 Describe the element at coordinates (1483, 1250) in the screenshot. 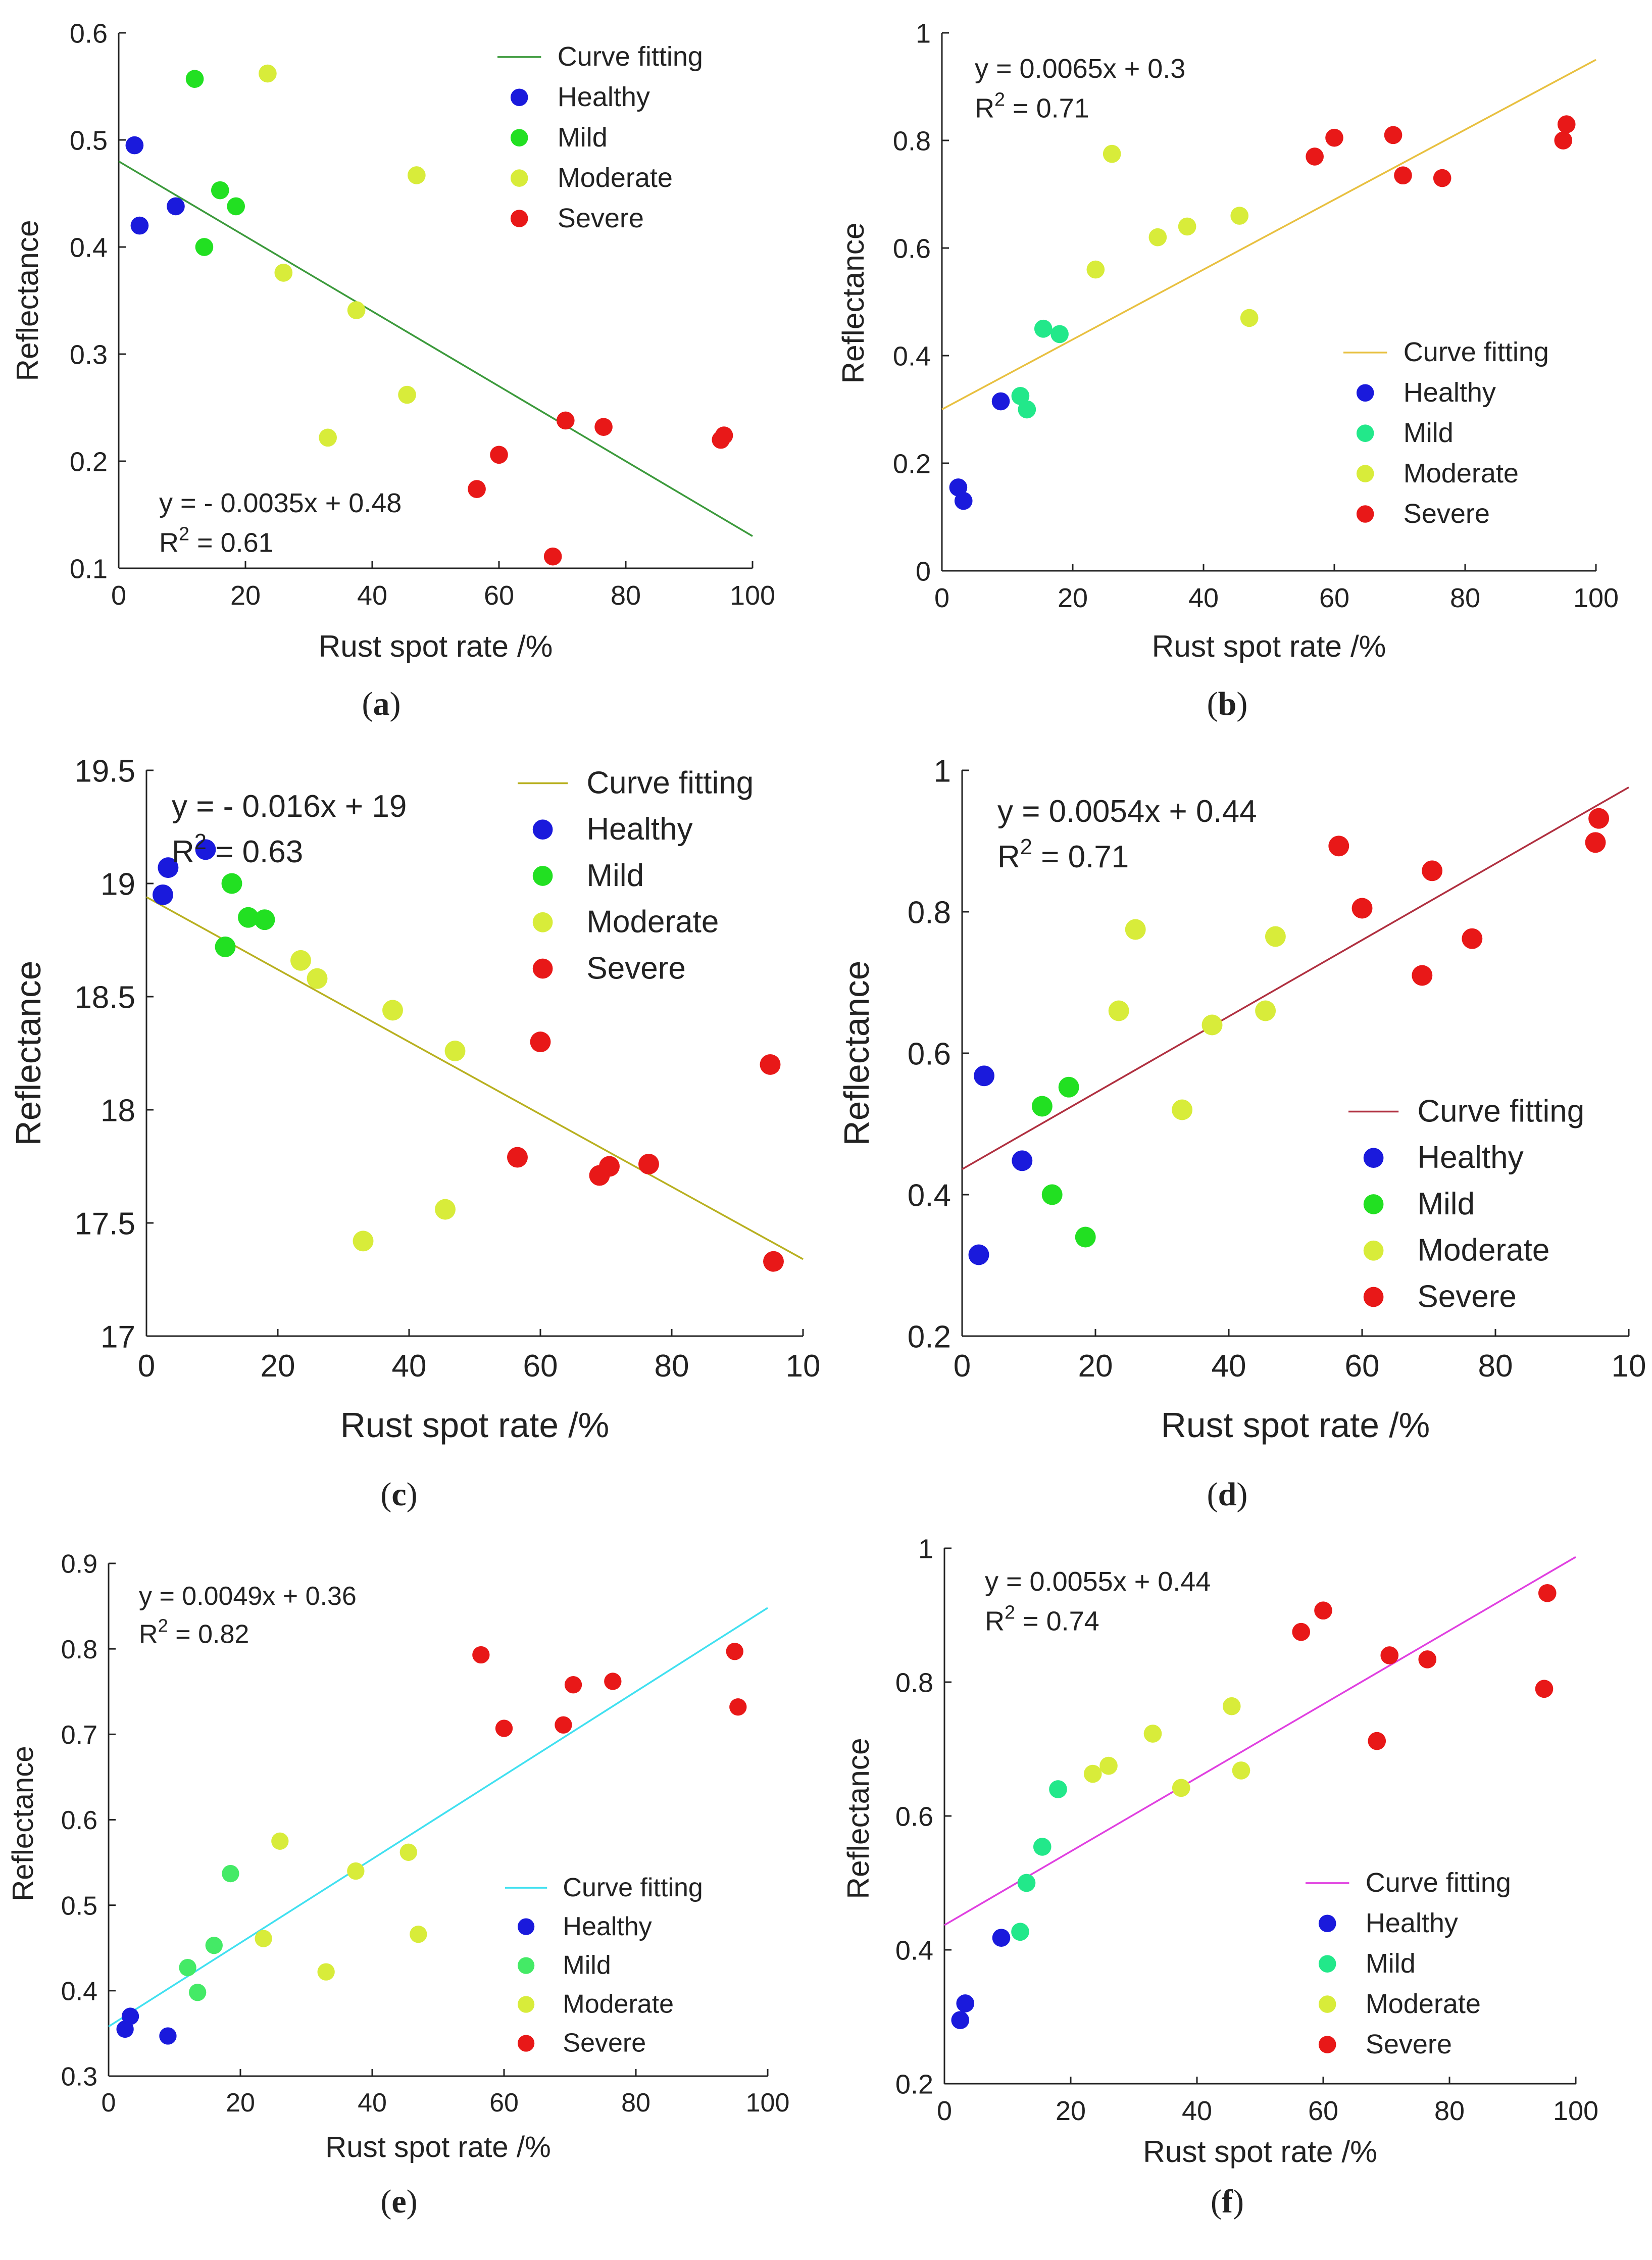

I see `legend-entry: Moderate` at that location.